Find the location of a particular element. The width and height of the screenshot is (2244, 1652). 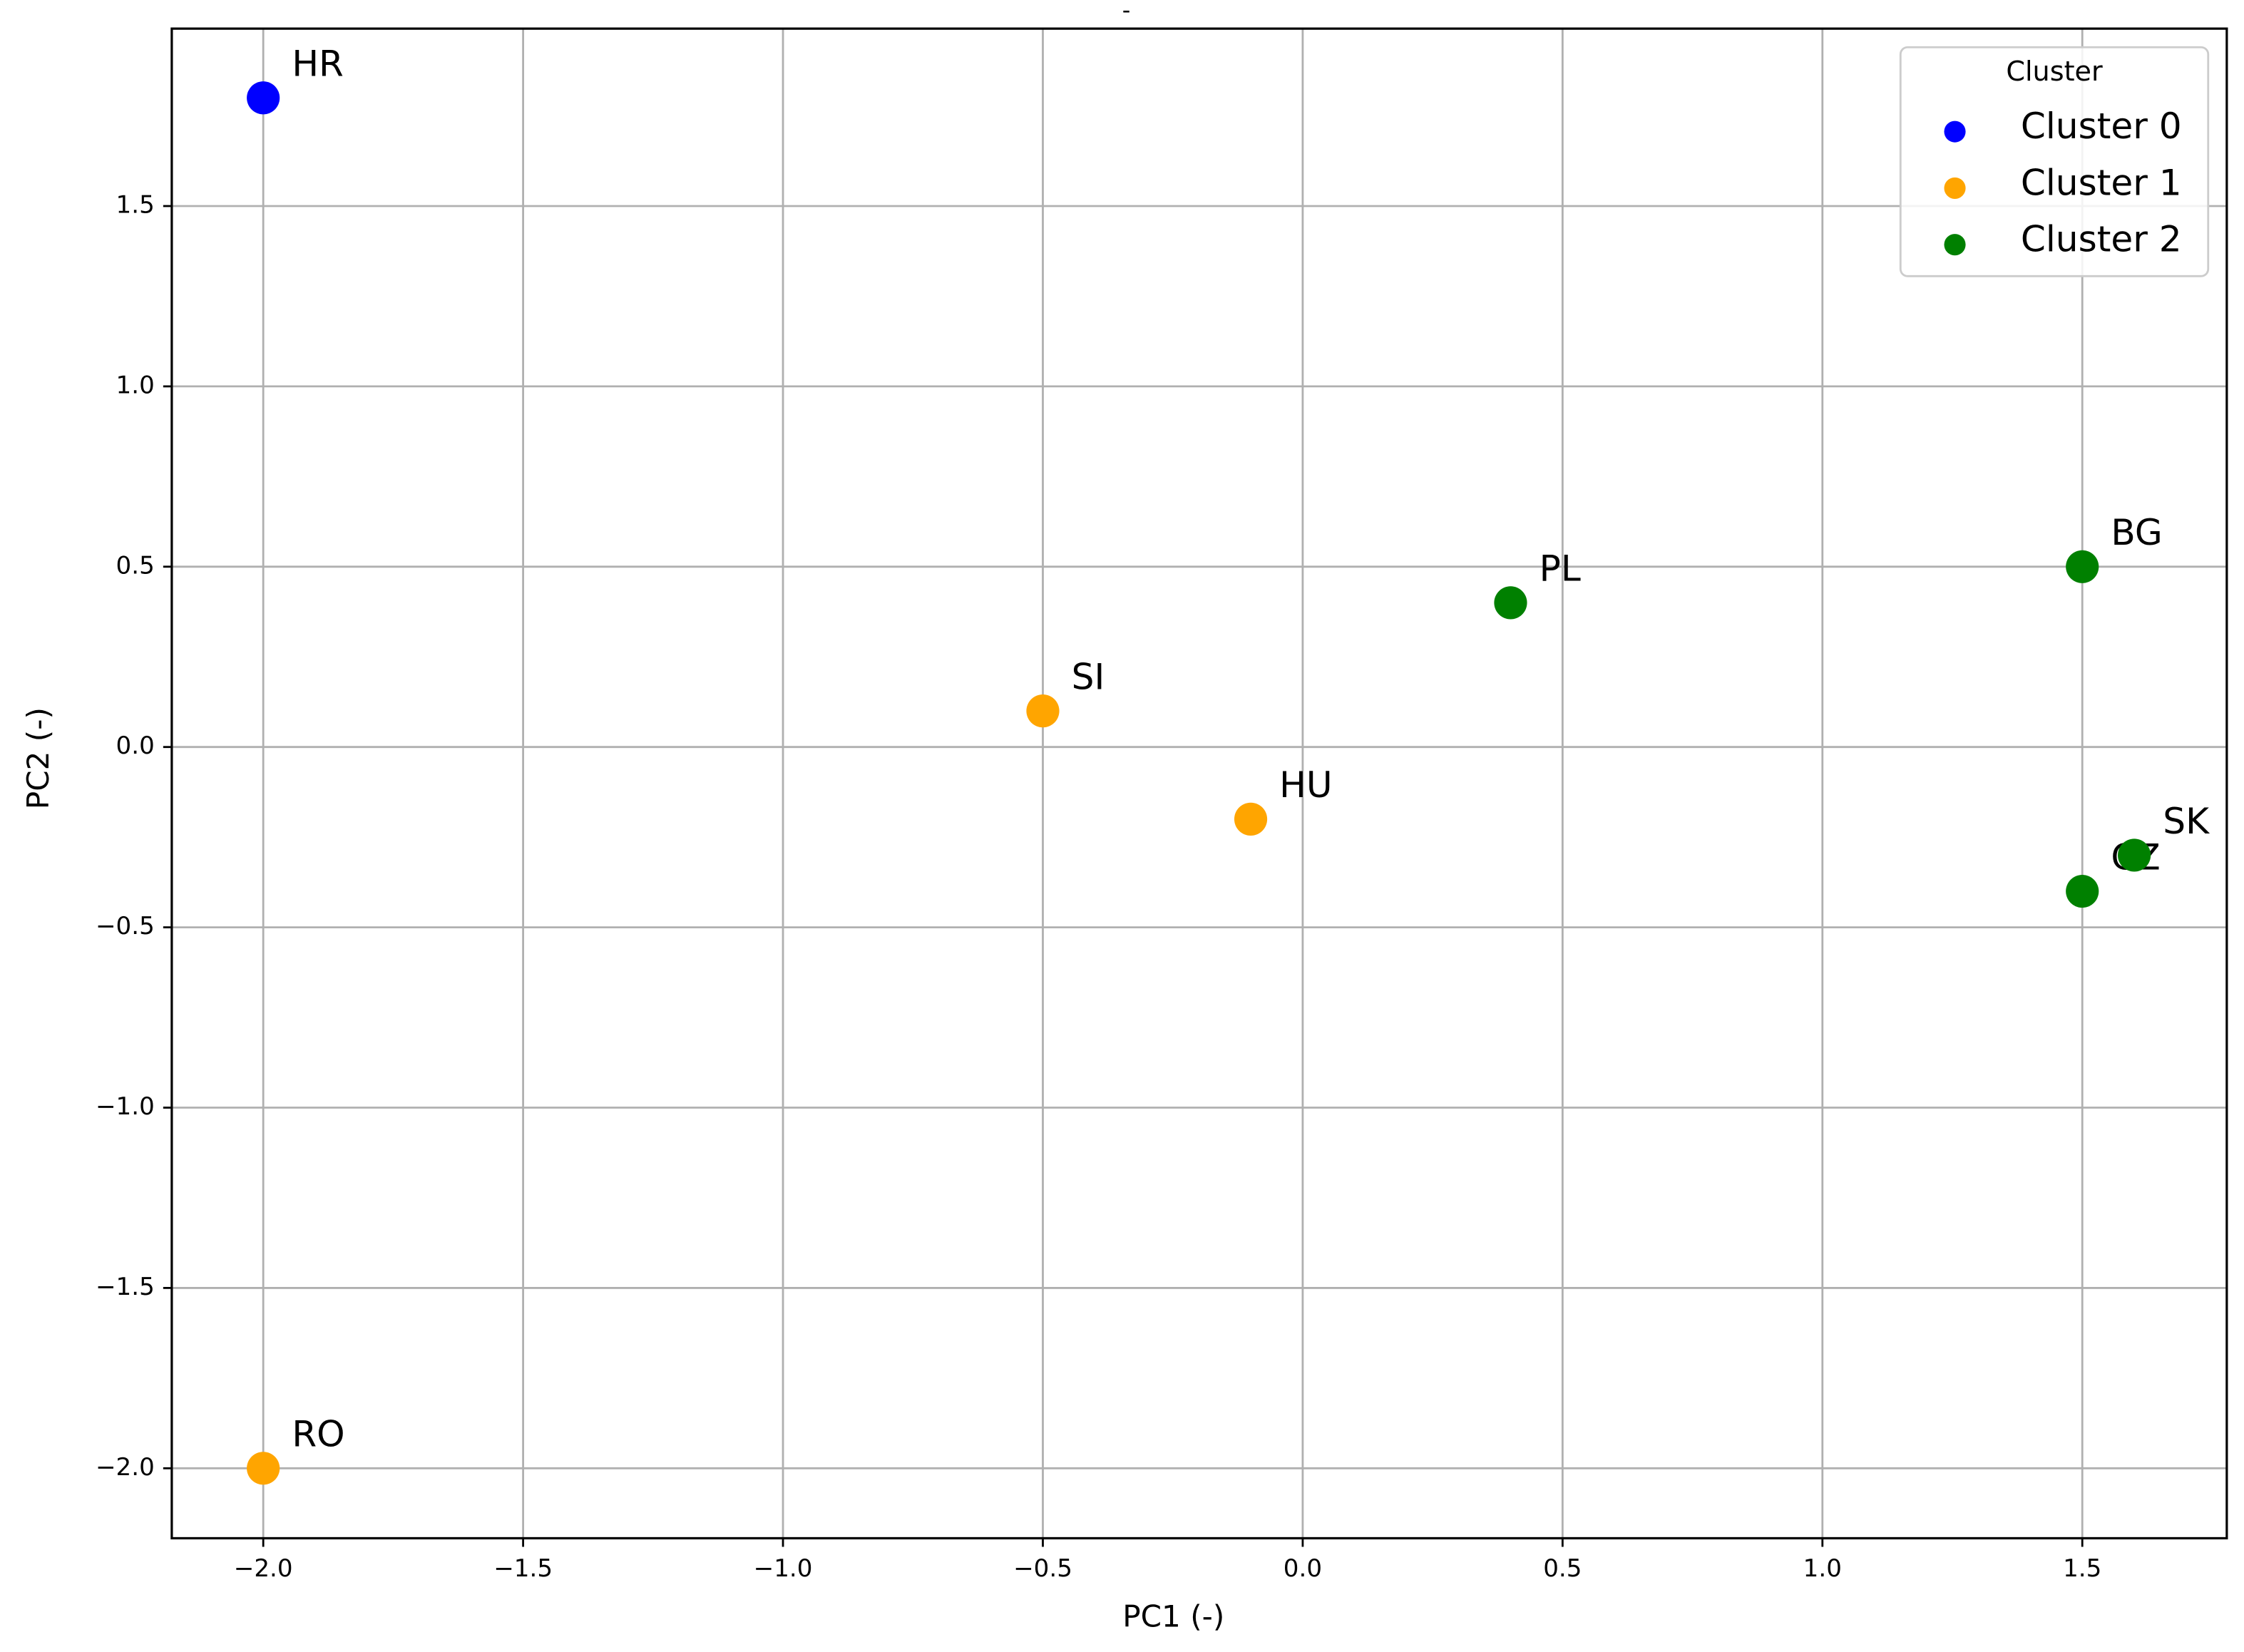

point-label: SK is located at coordinates (2186, 821).